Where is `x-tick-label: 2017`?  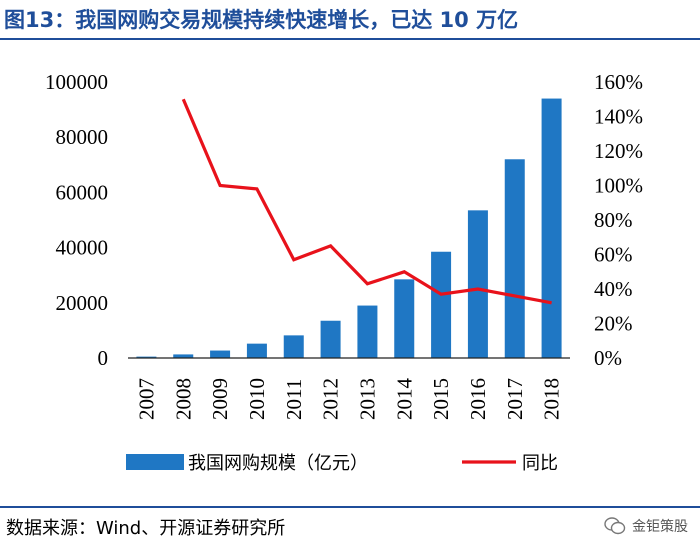
x-tick-label: 2017 is located at coordinates (515, 399).